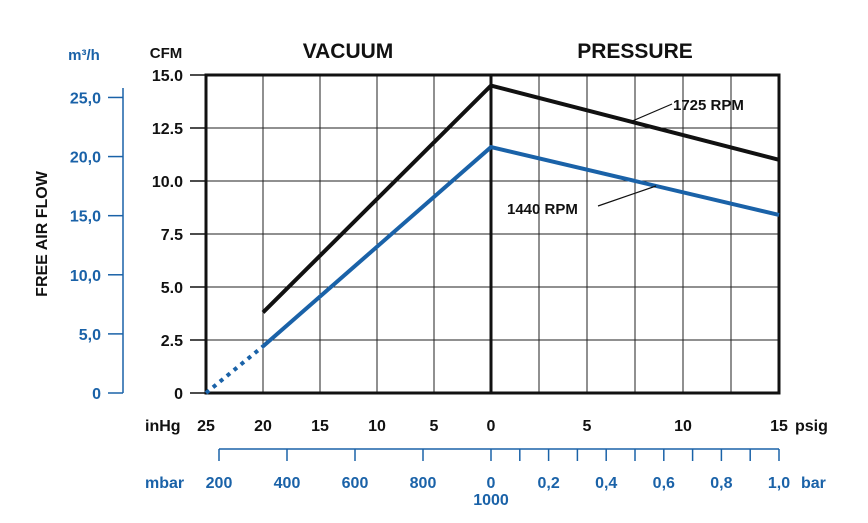 This screenshot has width=868, height=523. I want to click on inhg-tick-5: 0, so click(491, 426).